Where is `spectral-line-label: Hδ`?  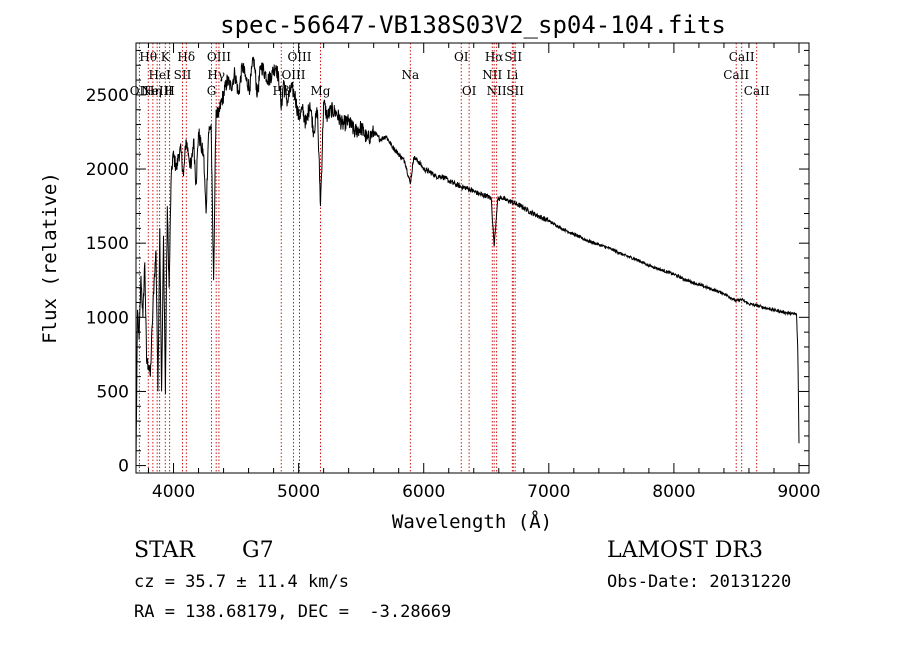 spectral-line-label: Hδ is located at coordinates (186, 57).